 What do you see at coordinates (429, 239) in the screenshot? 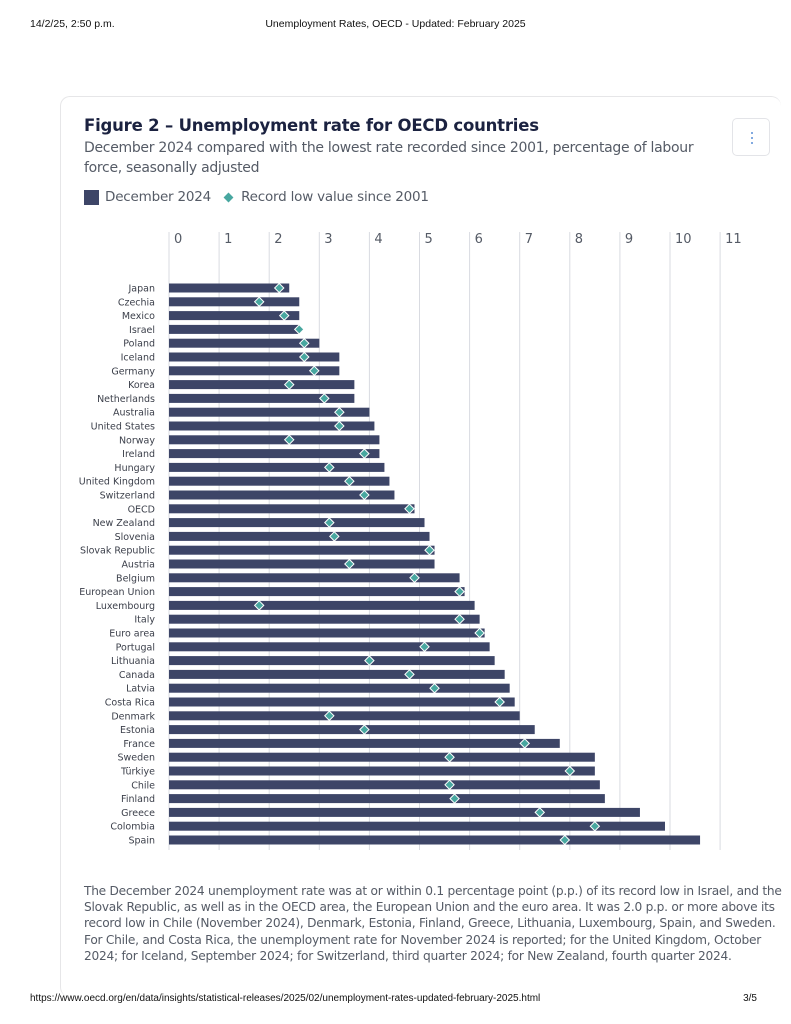
I see `x-tick-label: 5` at bounding box center [429, 239].